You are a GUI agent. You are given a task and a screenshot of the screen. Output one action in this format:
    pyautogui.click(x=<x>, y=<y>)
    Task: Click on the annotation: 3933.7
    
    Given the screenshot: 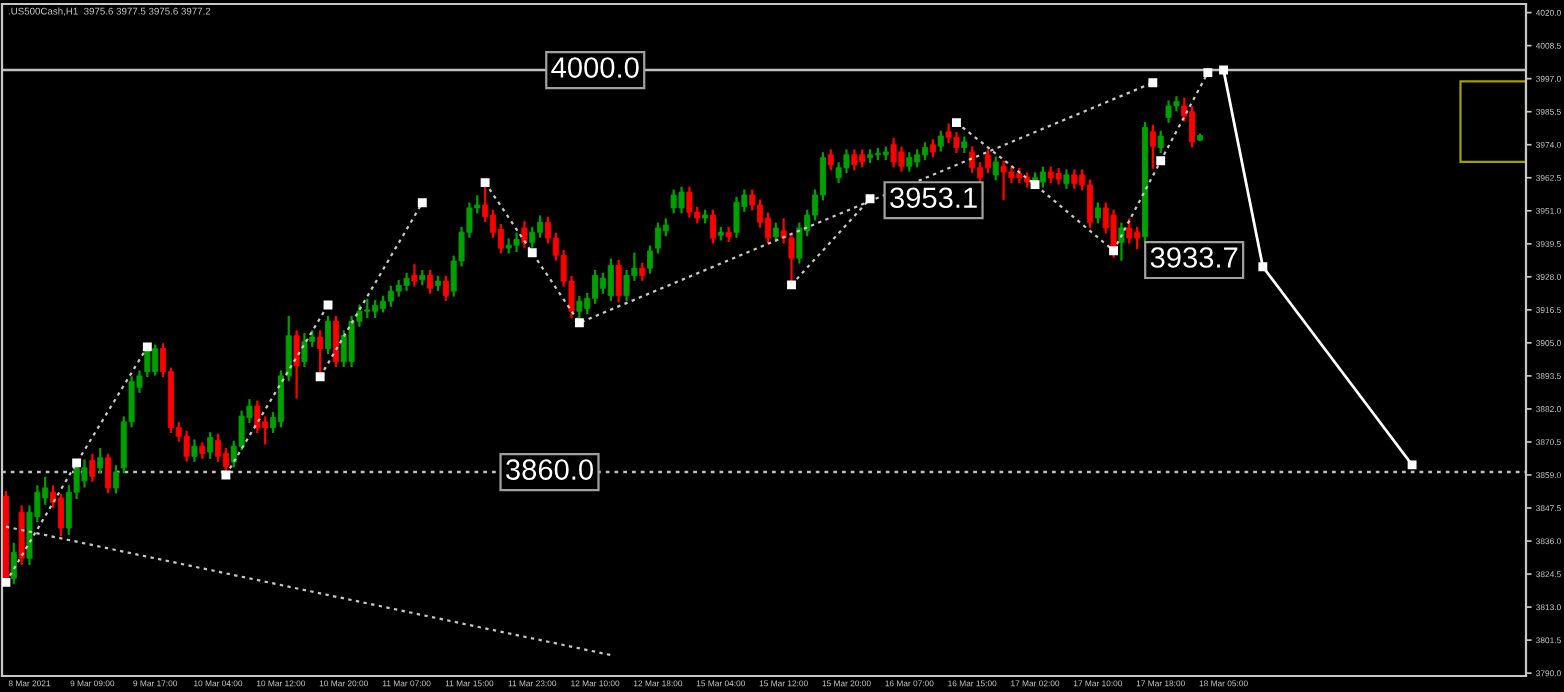 What is the action you would take?
    pyautogui.click(x=1194, y=257)
    